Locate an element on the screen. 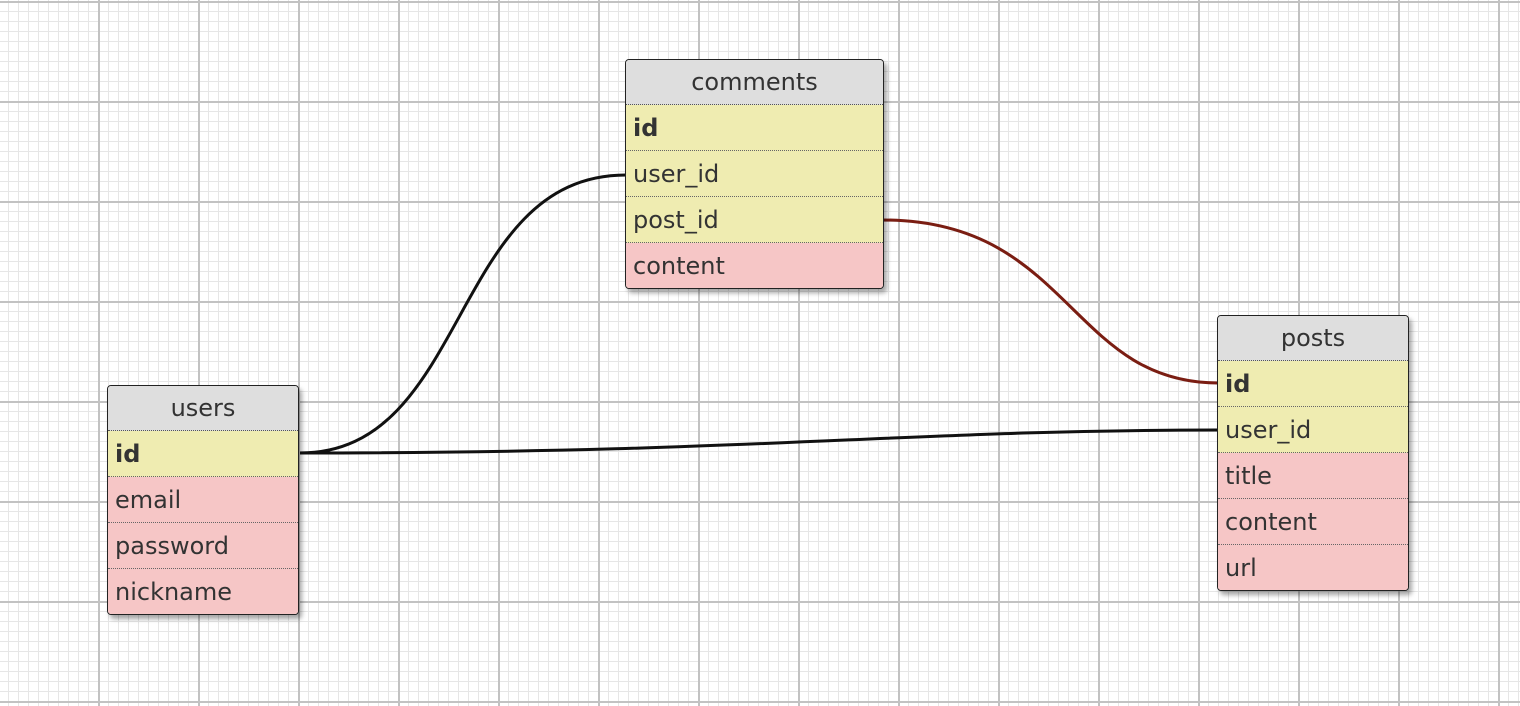 The image size is (1520, 706). table-posts: posts id user_id title content url is located at coordinates (1313, 453).